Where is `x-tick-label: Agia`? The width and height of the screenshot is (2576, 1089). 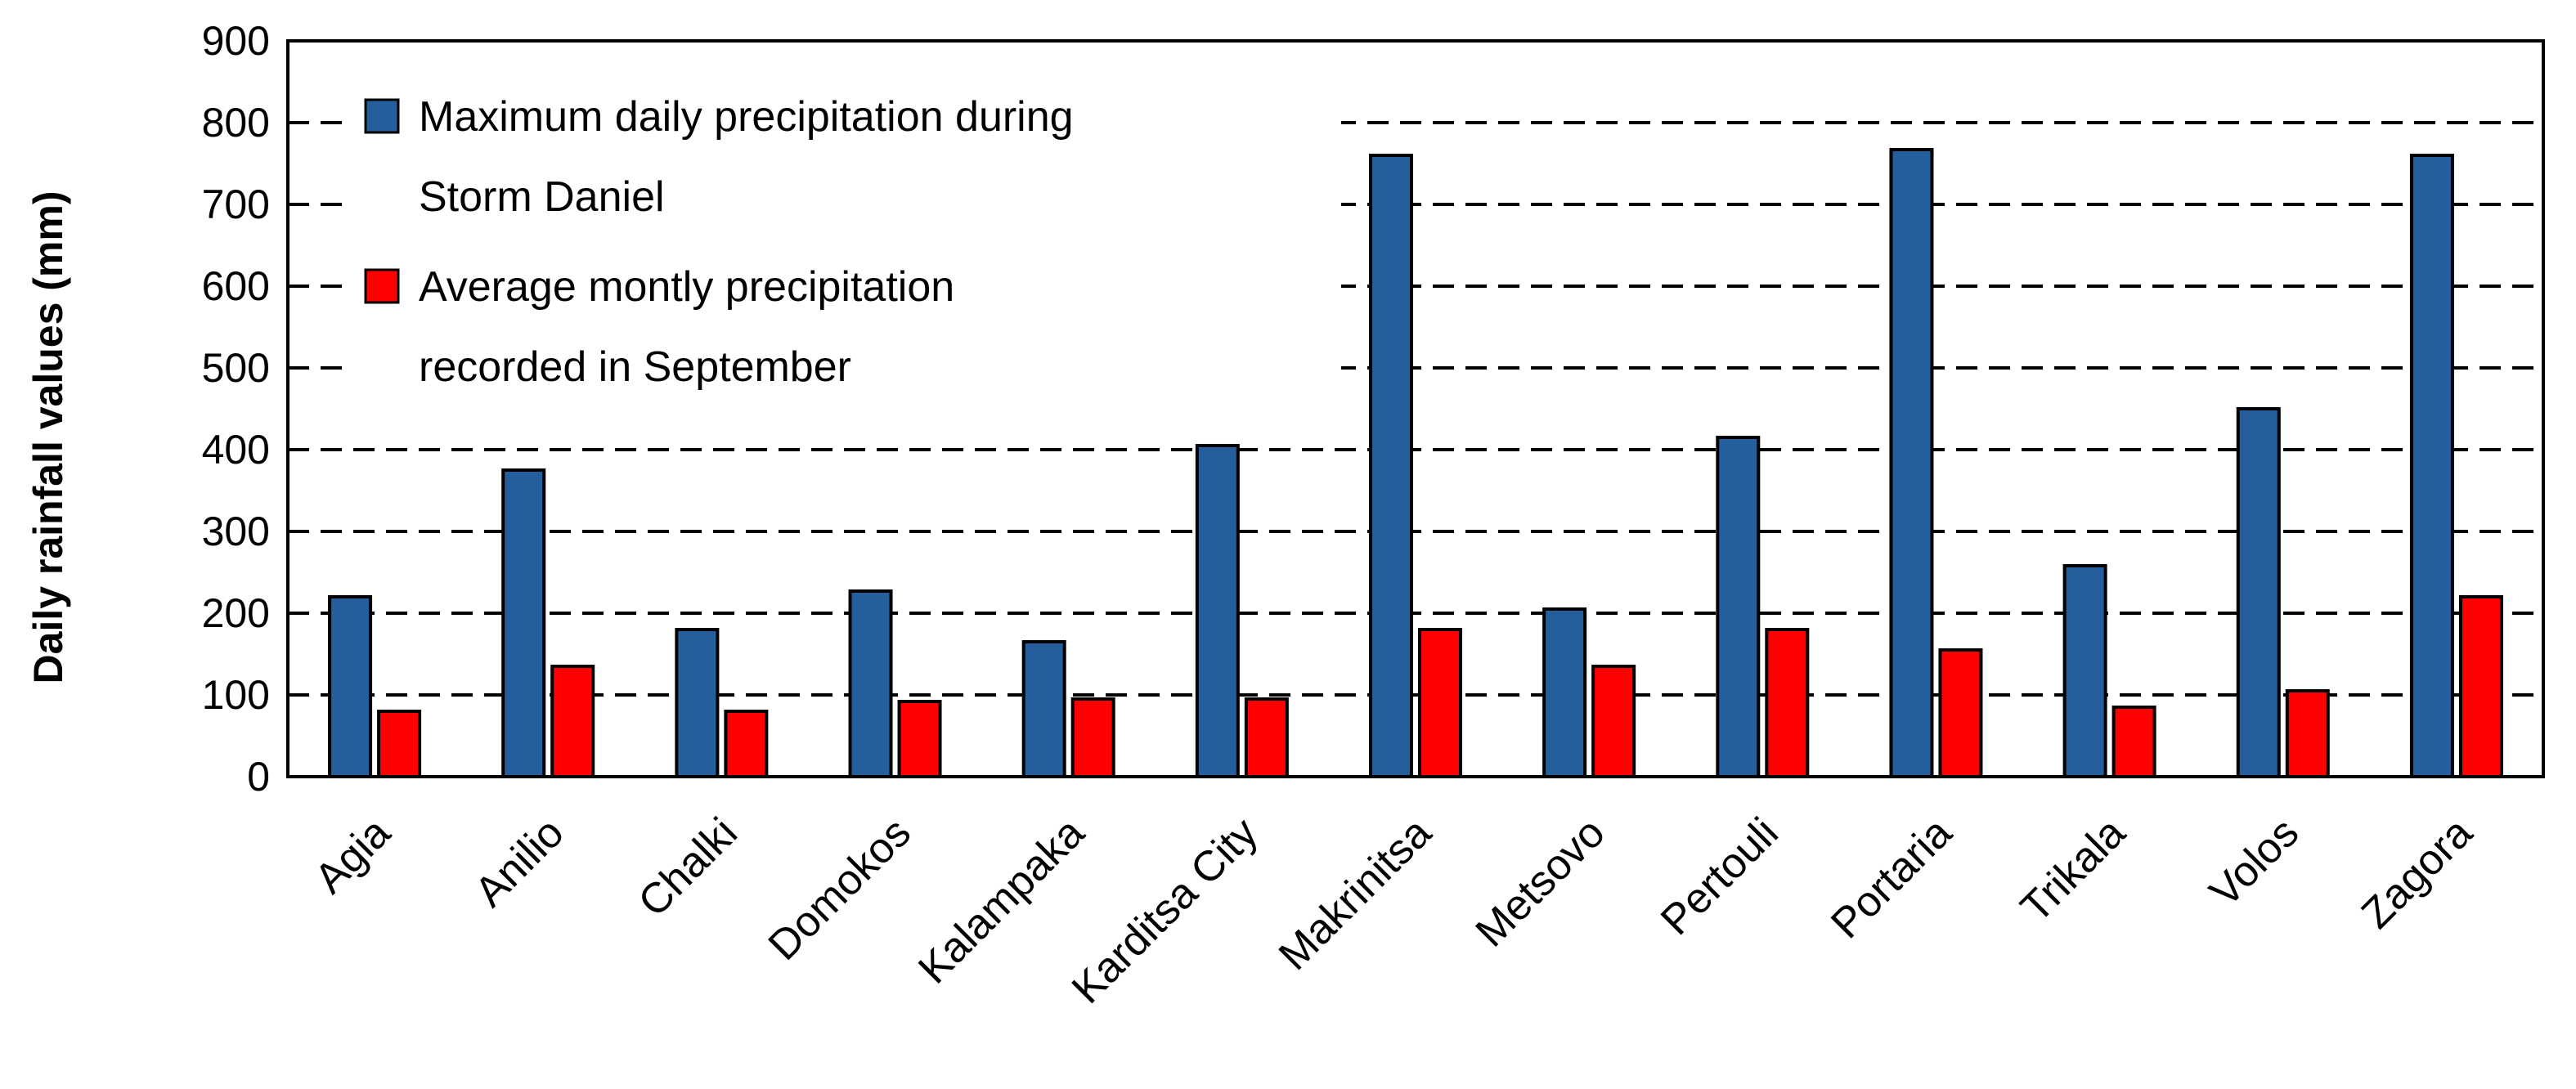 x-tick-label: Agia is located at coordinates (353, 856).